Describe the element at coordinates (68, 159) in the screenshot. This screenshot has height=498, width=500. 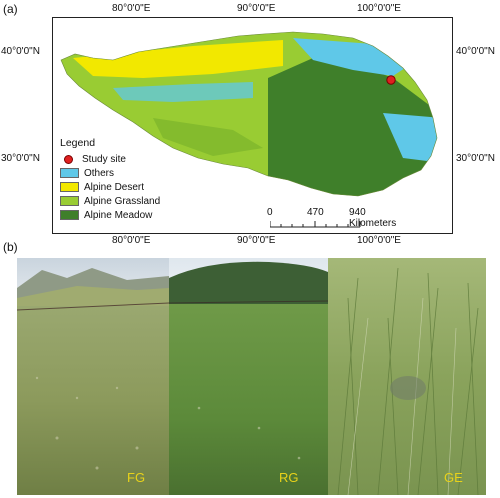
I see `study-site-dot-icon` at that location.